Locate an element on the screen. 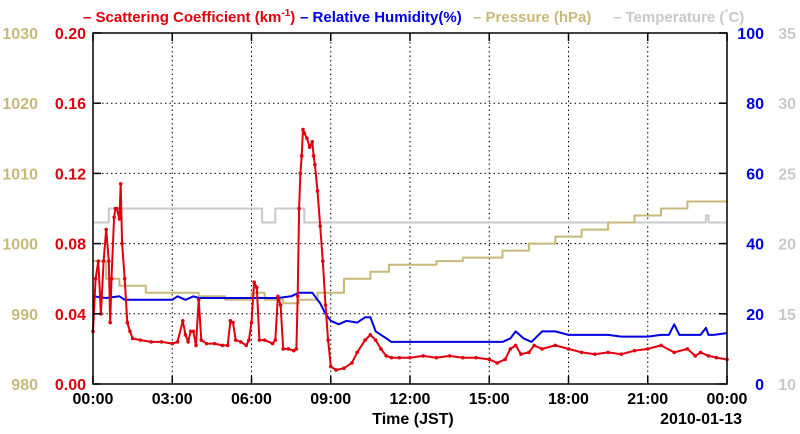  legend-item-4: – Temperature (°C) is located at coordinates (678, 17).